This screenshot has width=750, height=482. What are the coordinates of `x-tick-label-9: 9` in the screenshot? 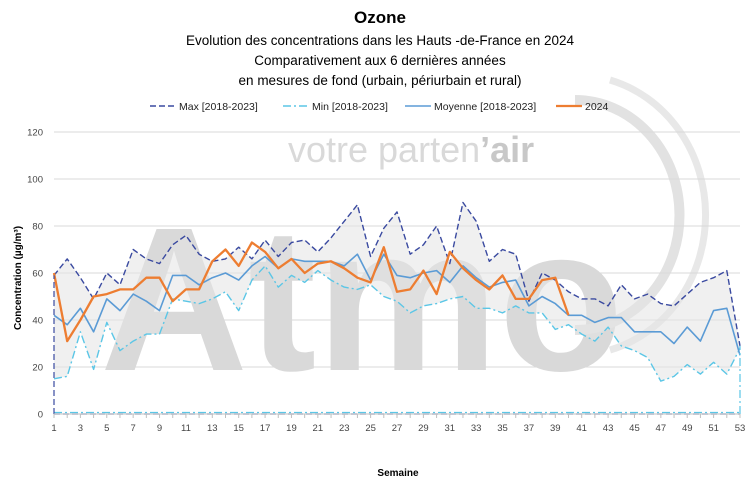 It's located at (159, 428).